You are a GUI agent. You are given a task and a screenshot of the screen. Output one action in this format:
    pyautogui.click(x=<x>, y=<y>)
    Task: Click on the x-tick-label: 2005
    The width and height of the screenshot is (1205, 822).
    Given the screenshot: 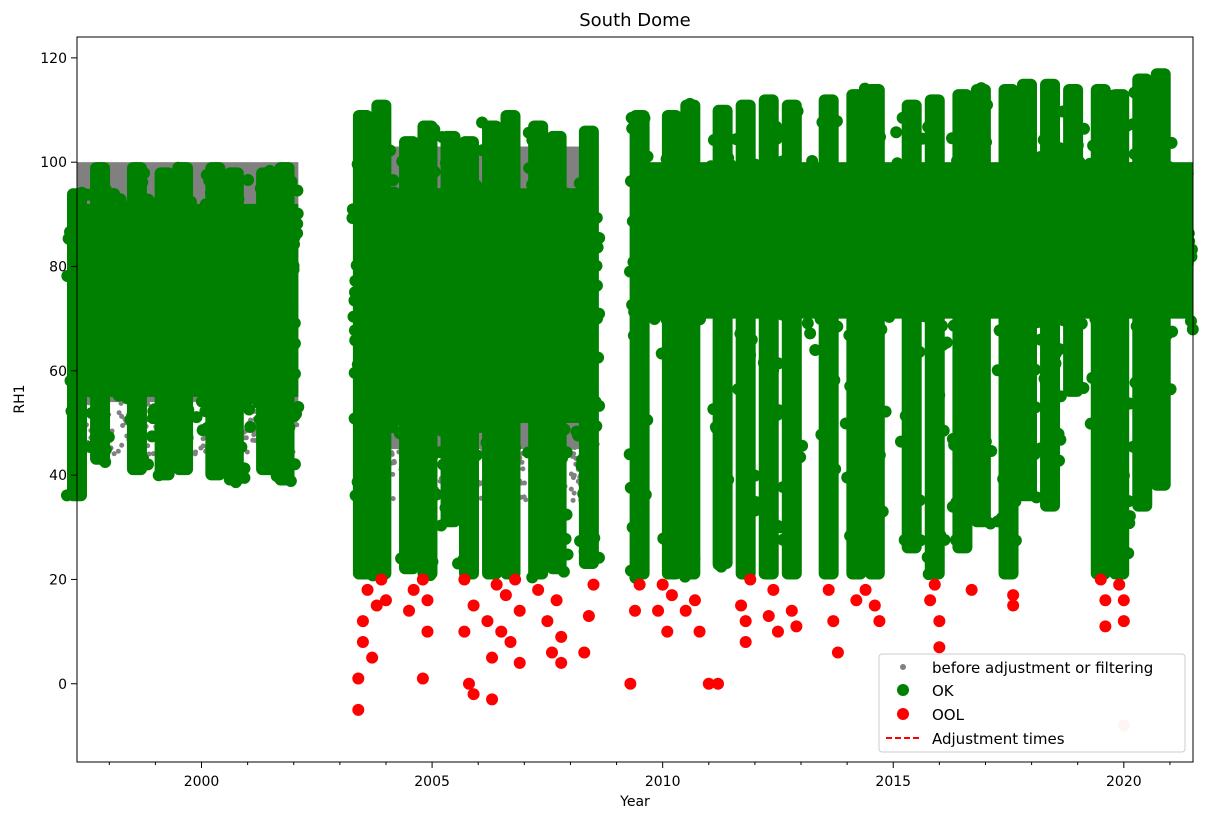 What is the action you would take?
    pyautogui.click(x=432, y=782)
    